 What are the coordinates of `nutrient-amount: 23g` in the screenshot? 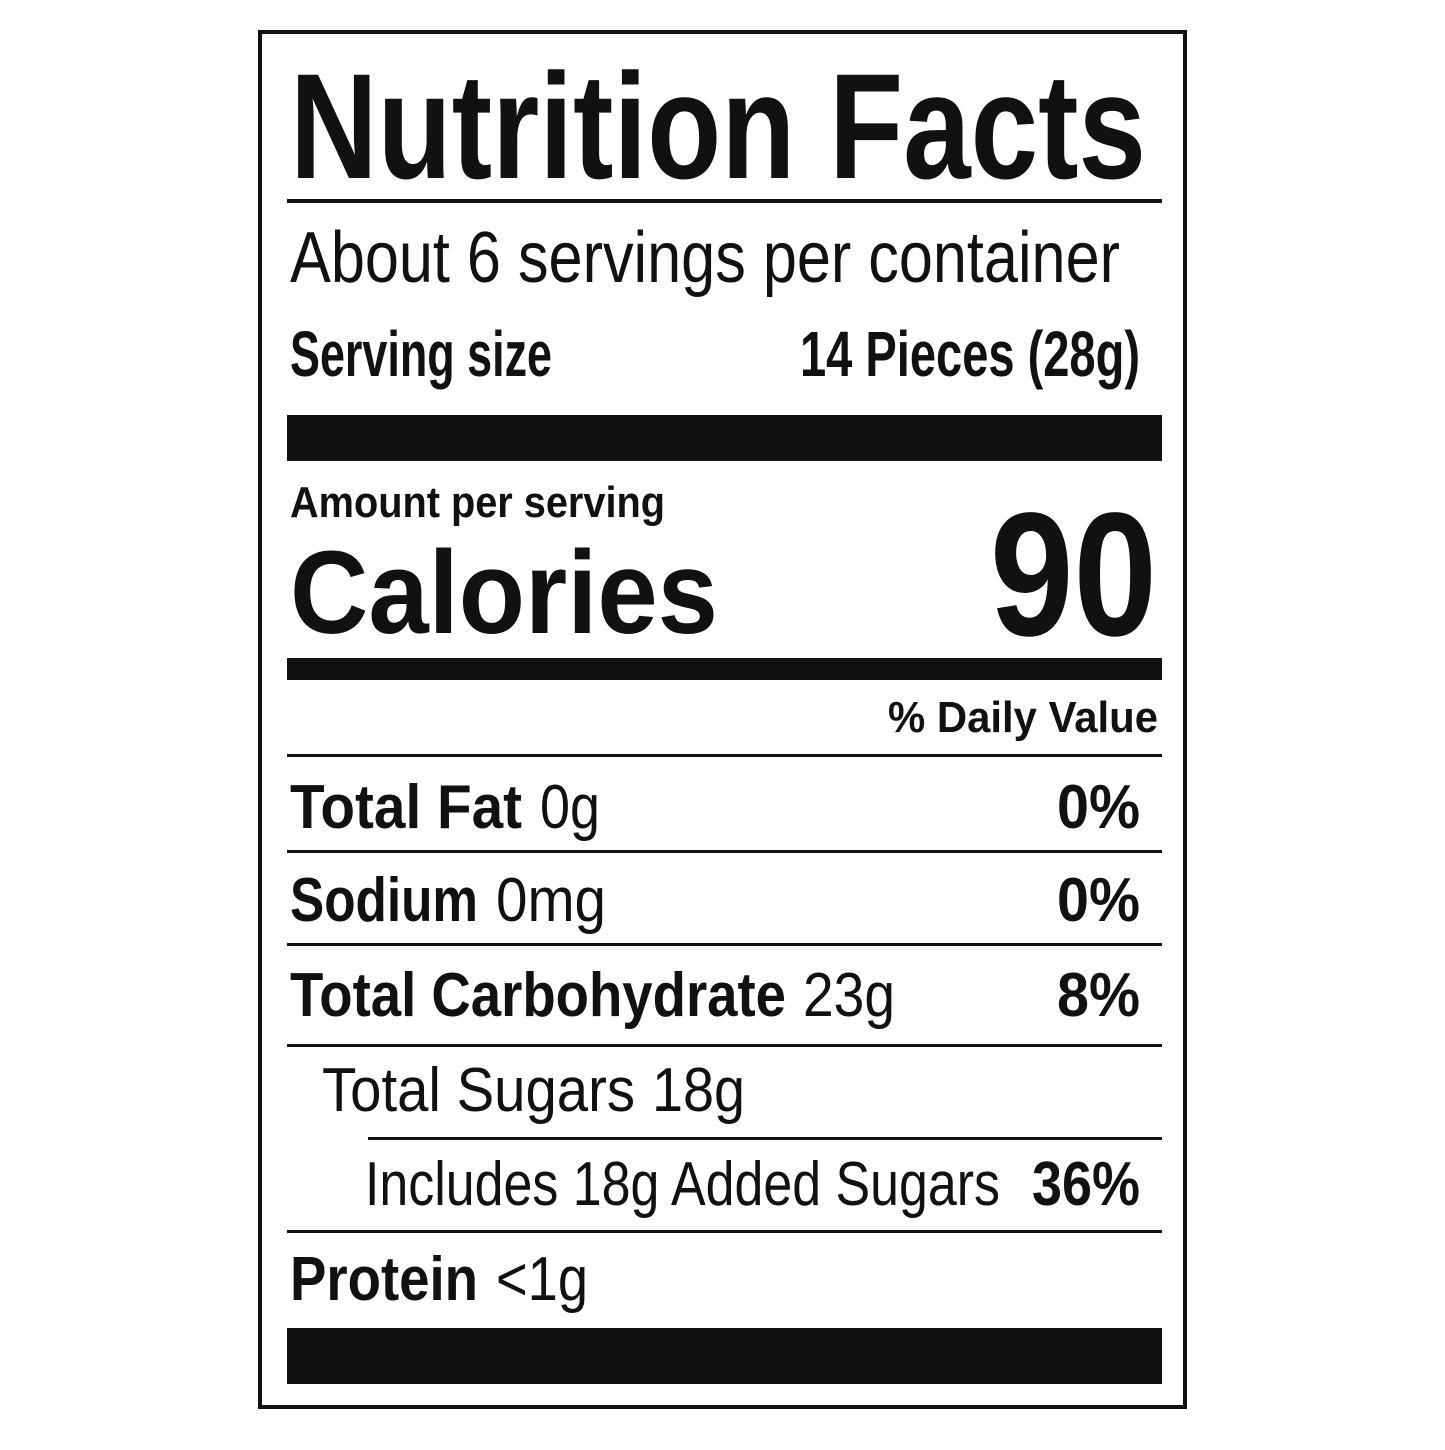 It's located at (849, 995).